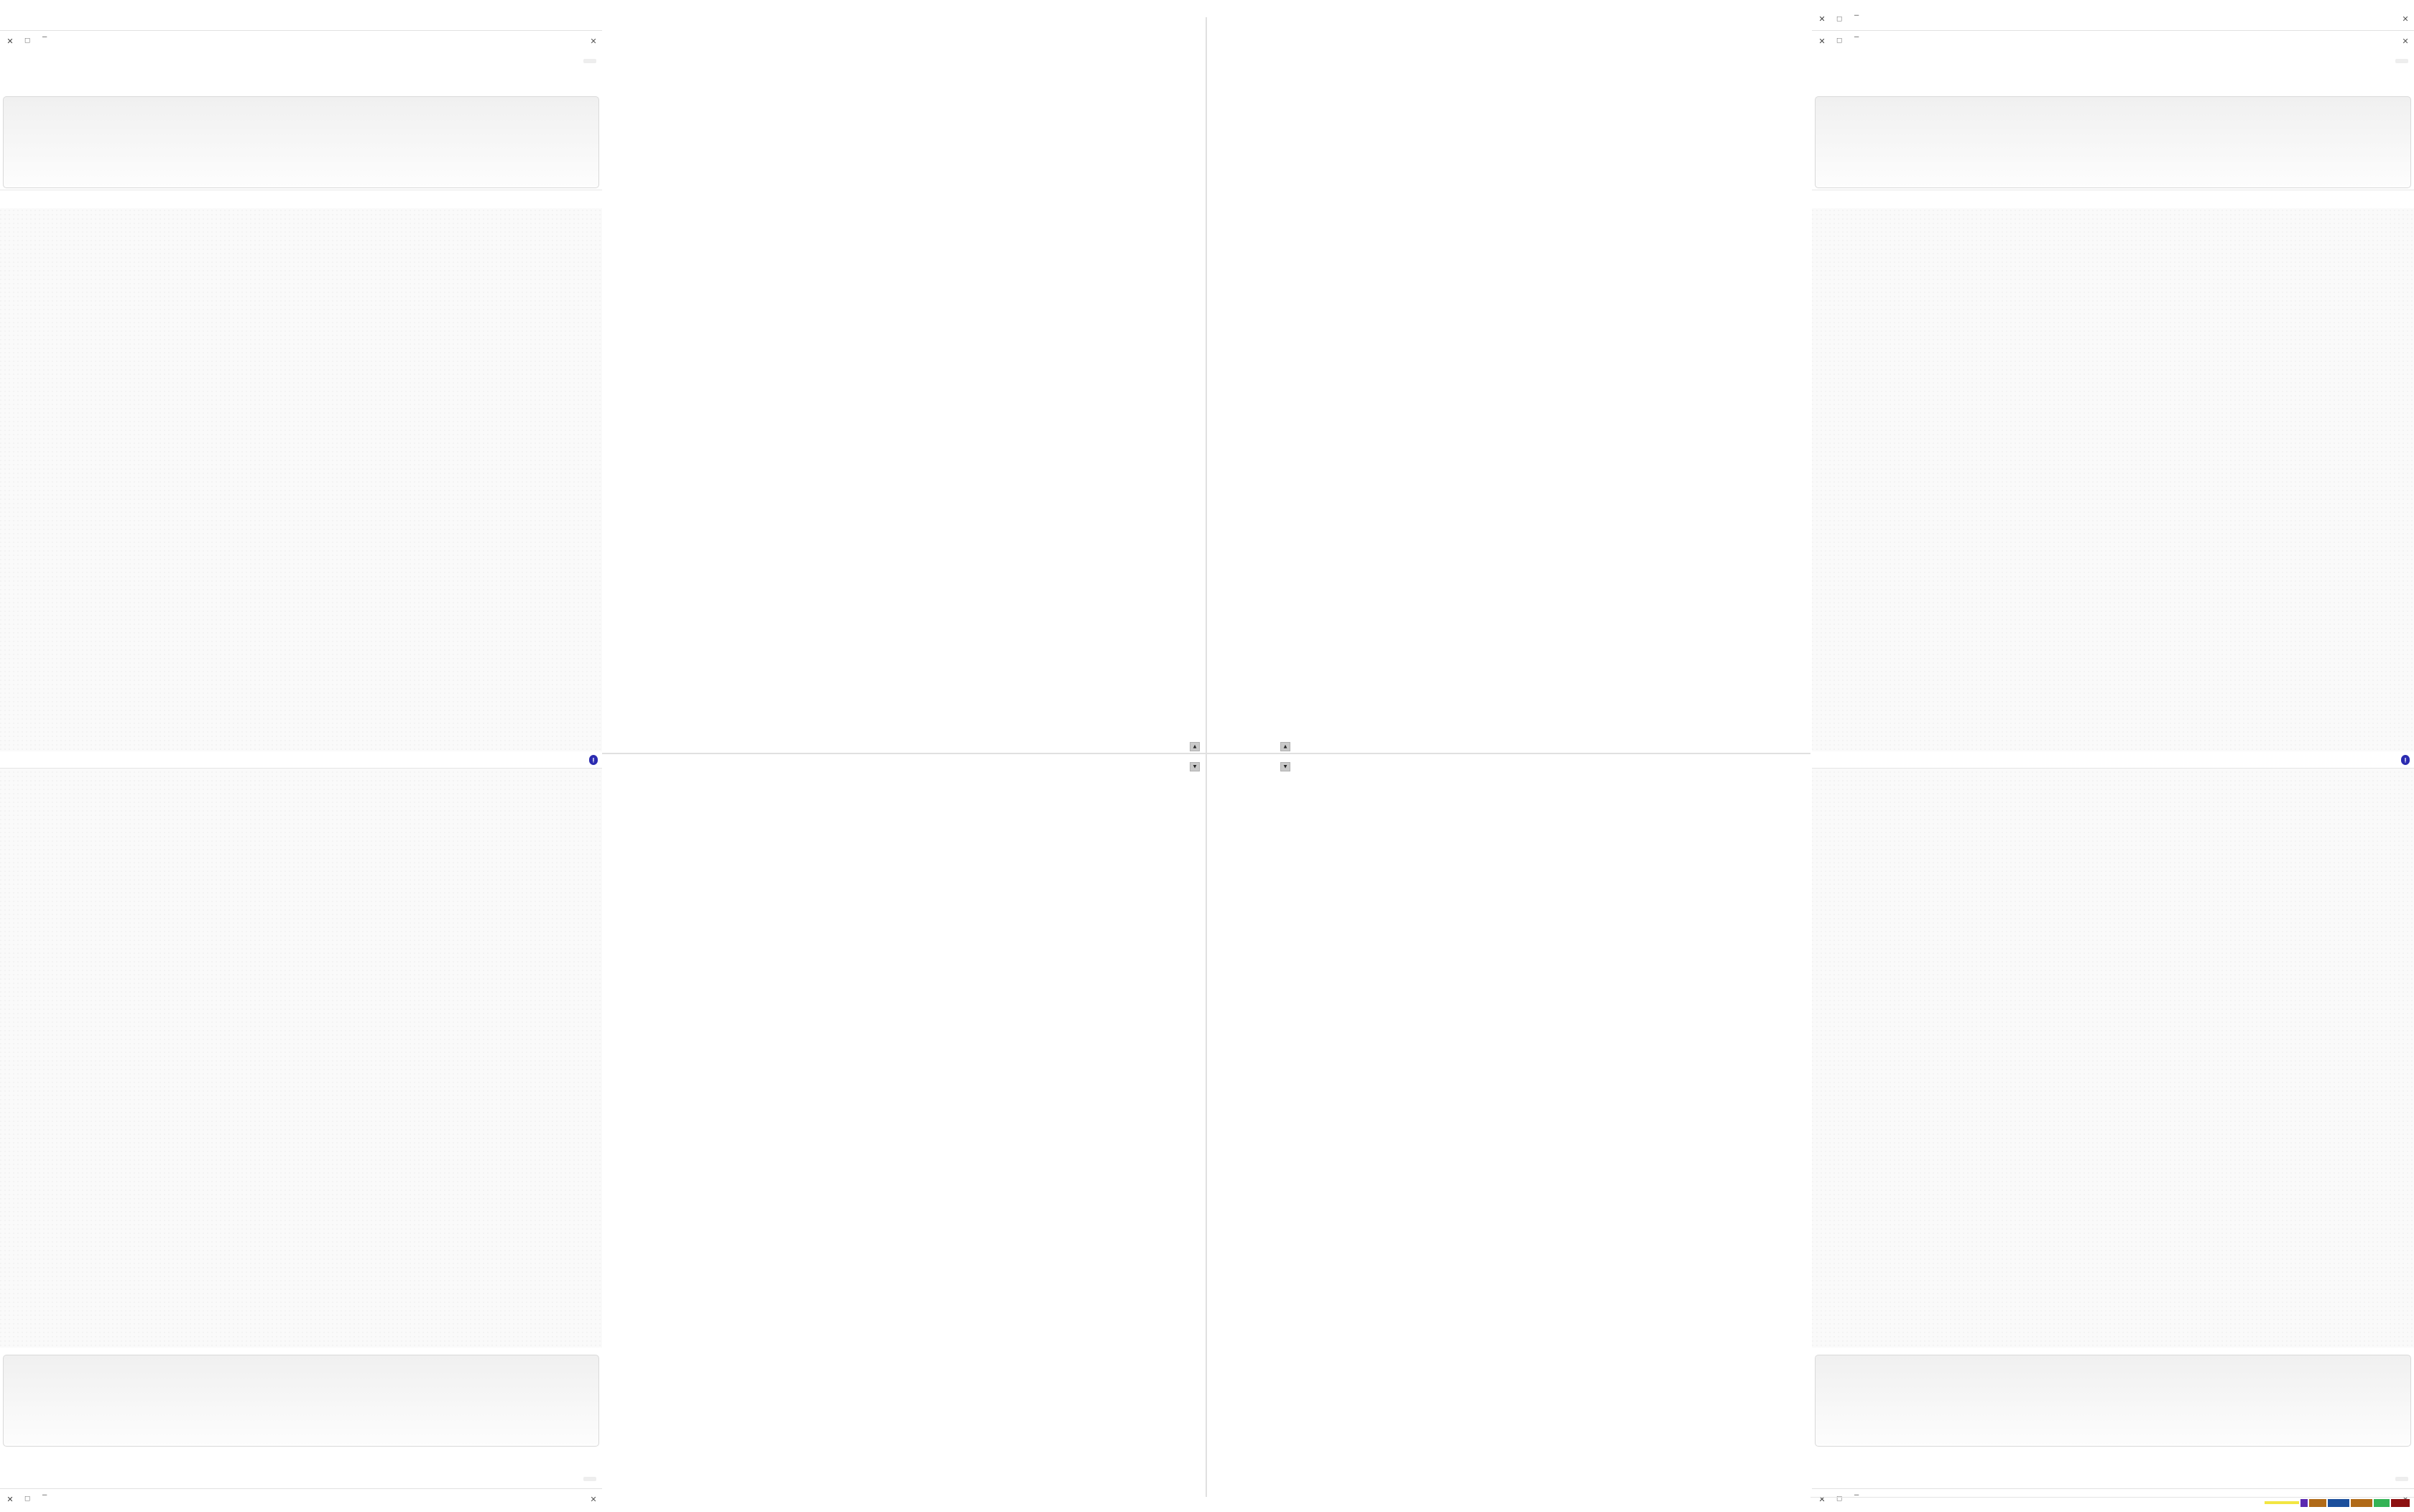 The image size is (2414, 1512). I want to click on menu-pancake-b, so click(503, 1479).